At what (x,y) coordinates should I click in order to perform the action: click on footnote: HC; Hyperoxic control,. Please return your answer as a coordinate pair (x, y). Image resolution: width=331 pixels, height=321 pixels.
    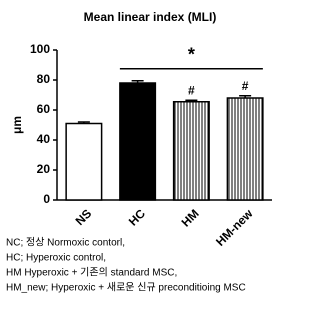
    Looking at the image, I should click on (56, 258).